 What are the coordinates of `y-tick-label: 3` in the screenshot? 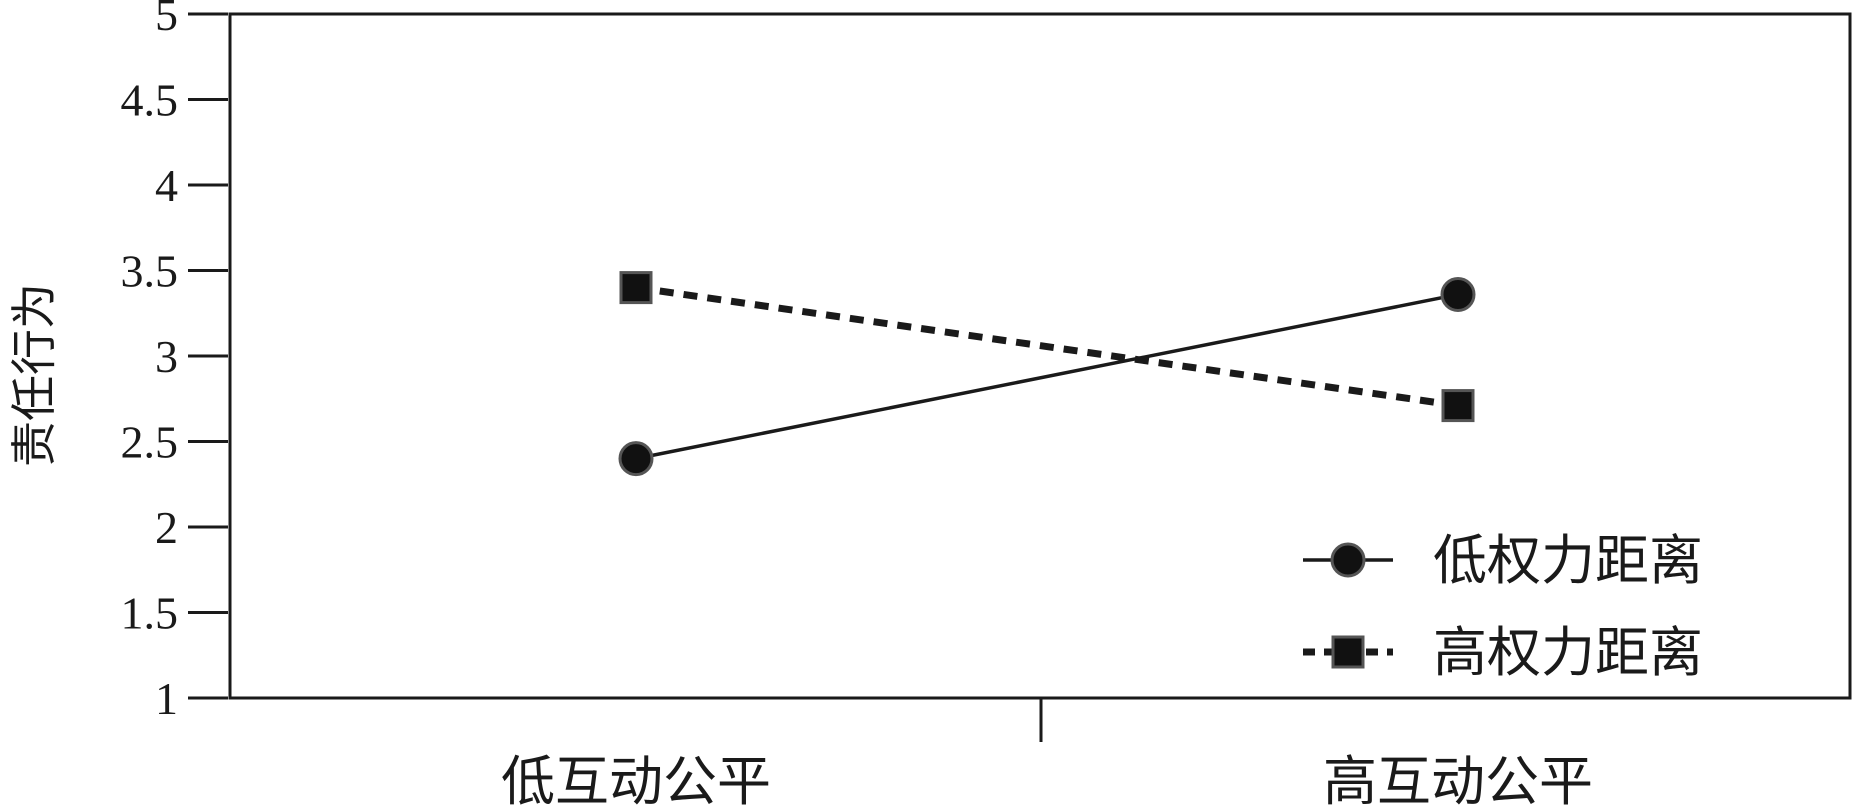 It's located at (166, 356).